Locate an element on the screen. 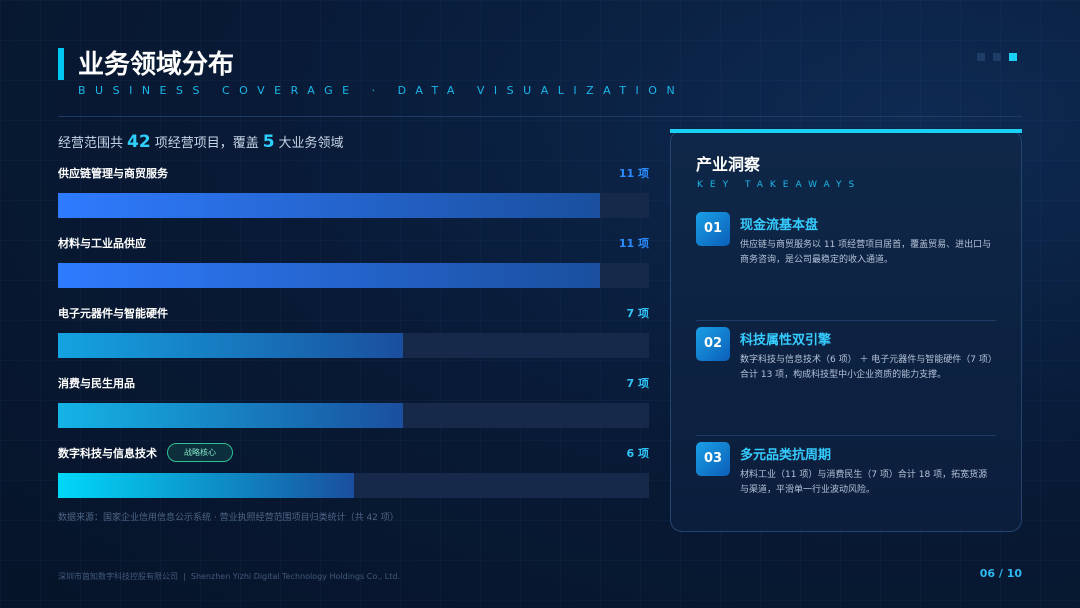 The height and width of the screenshot is (608, 1080). item-title: 现金流基本盘 is located at coordinates (779, 225).